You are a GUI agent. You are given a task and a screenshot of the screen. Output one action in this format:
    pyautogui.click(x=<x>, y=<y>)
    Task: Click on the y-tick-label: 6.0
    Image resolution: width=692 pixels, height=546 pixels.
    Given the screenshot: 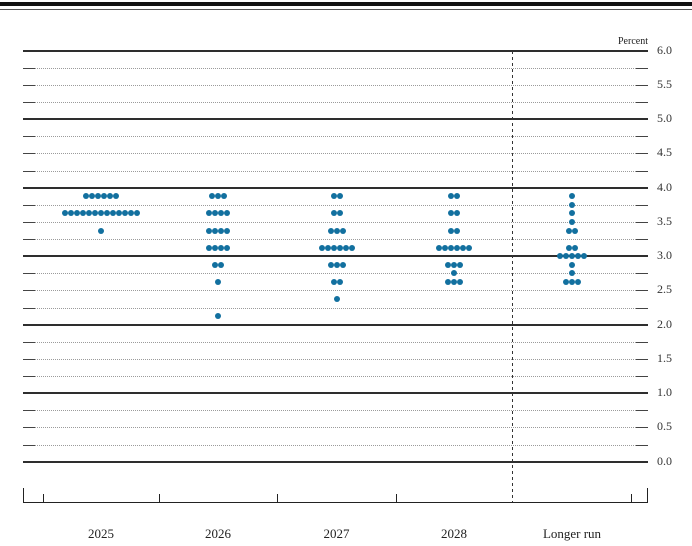 What is the action you would take?
    pyautogui.click(x=664, y=49)
    